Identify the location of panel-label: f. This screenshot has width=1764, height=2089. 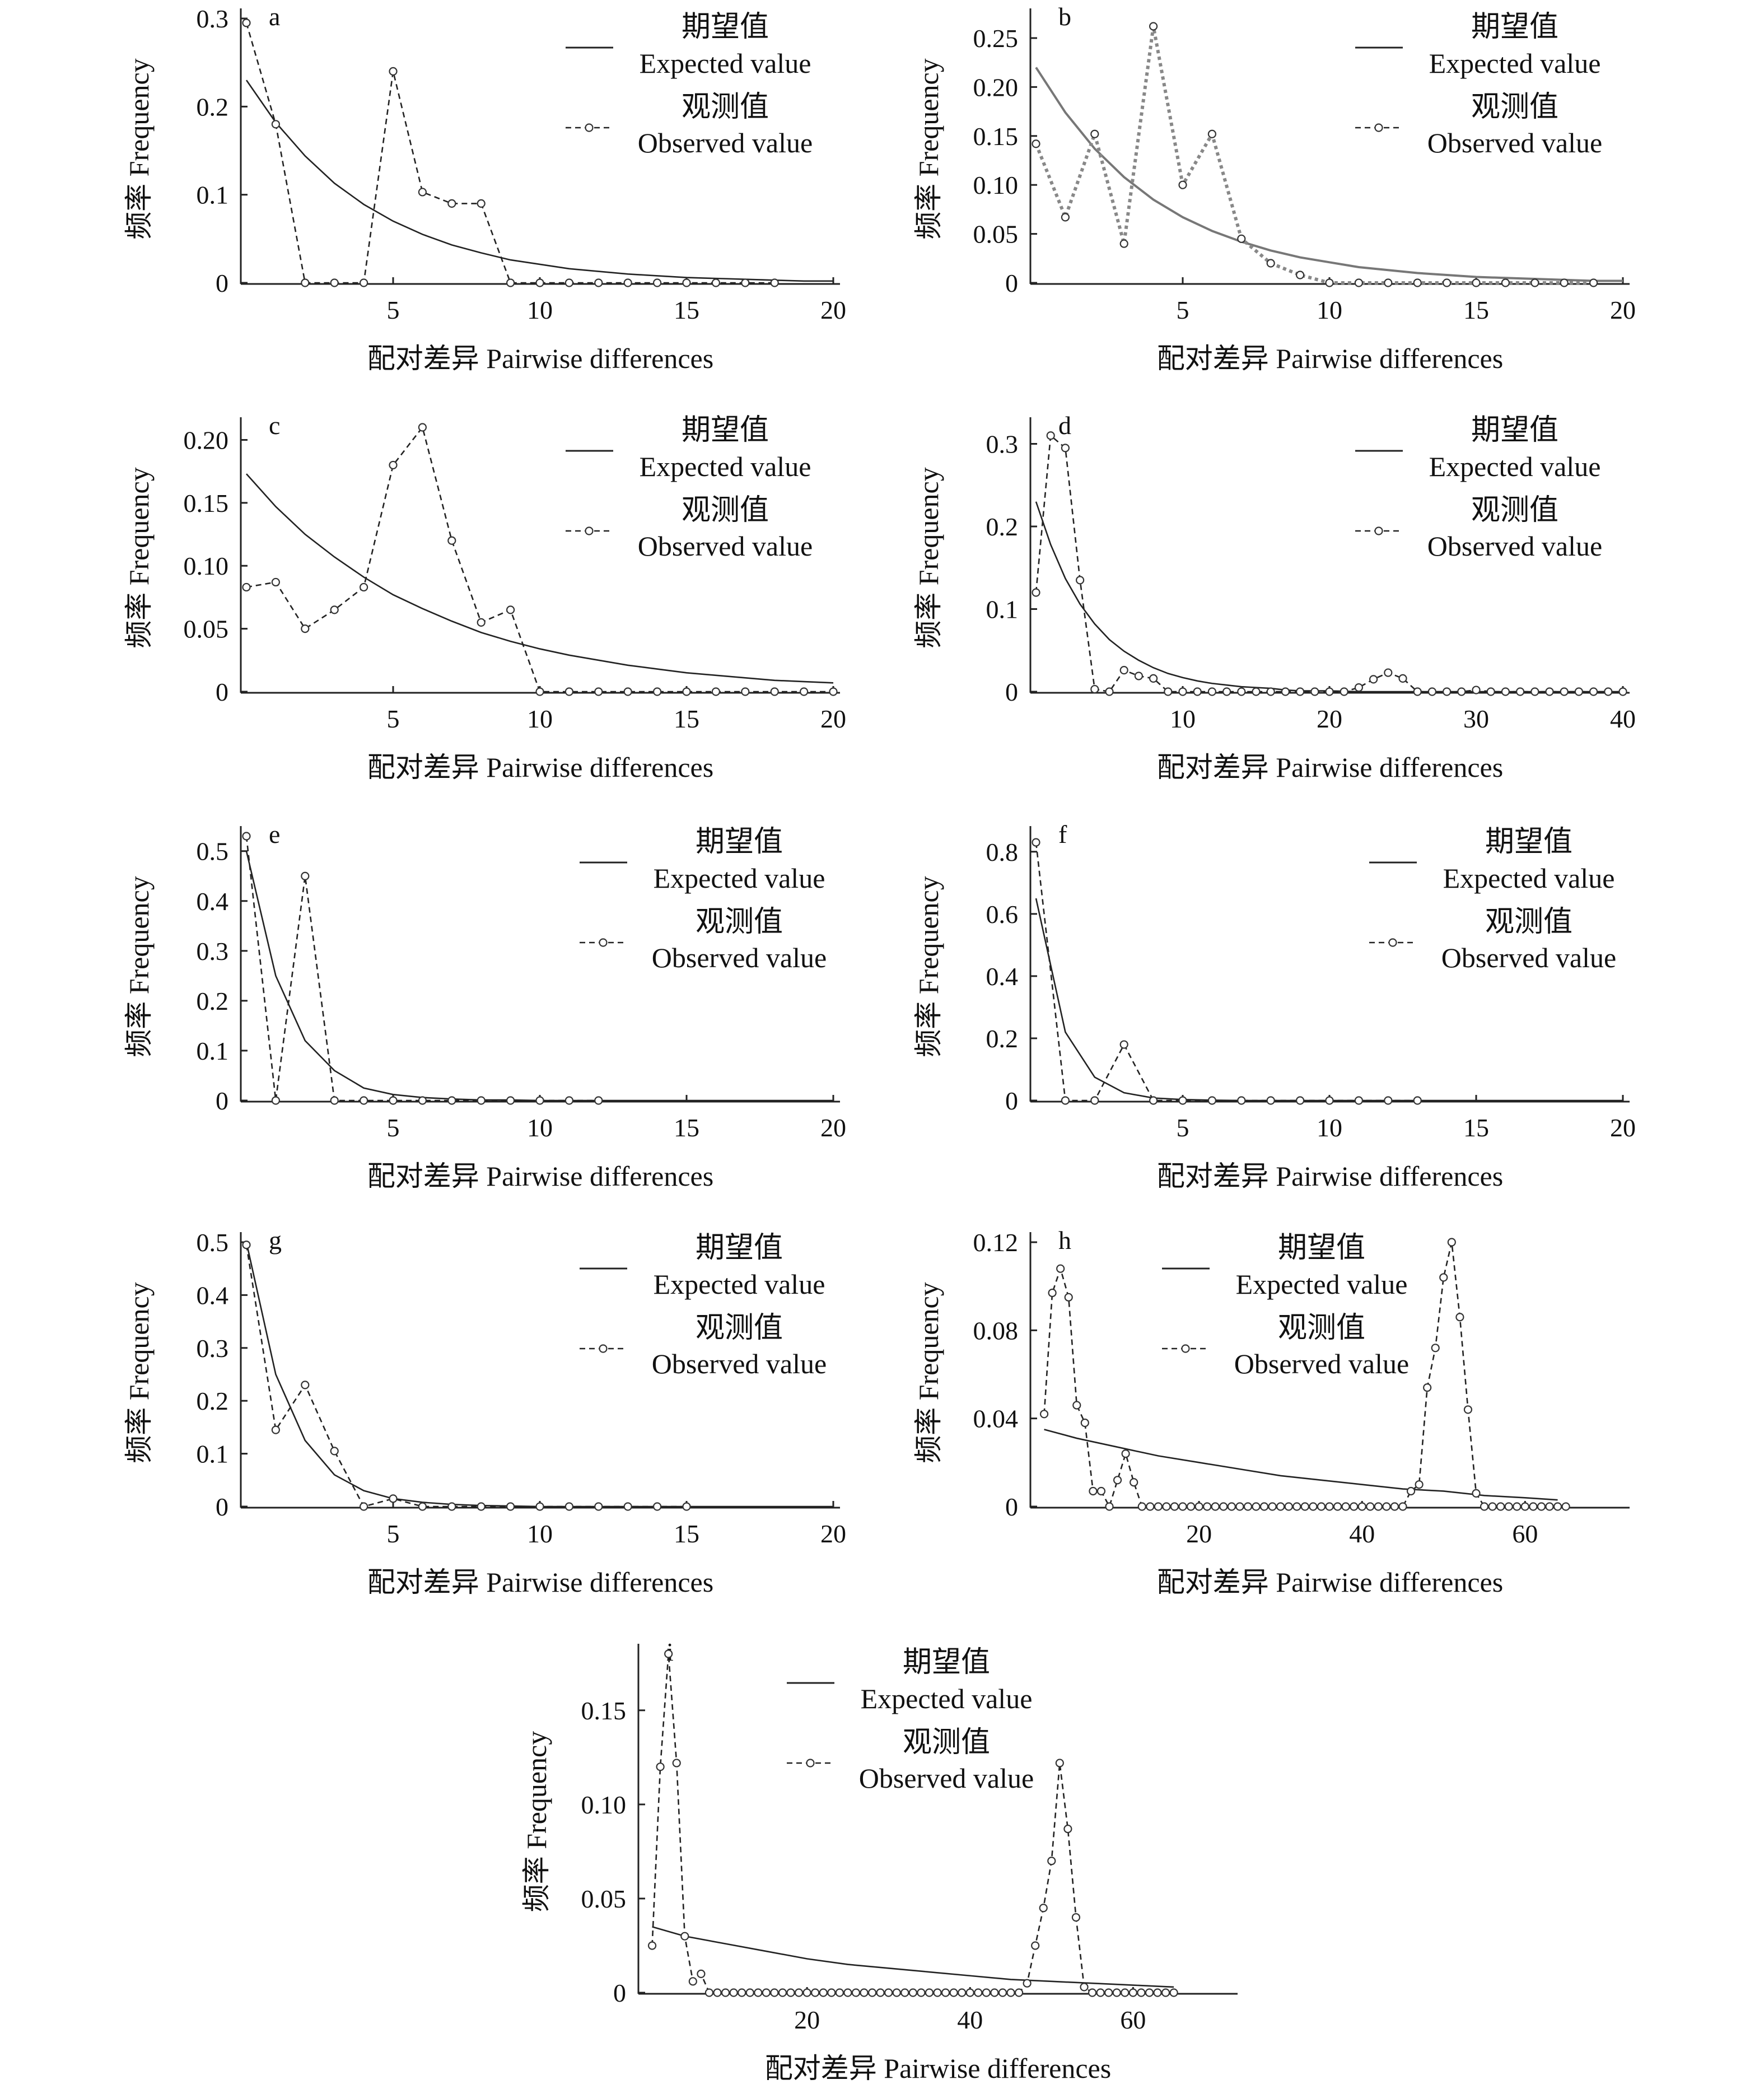
(1063, 834).